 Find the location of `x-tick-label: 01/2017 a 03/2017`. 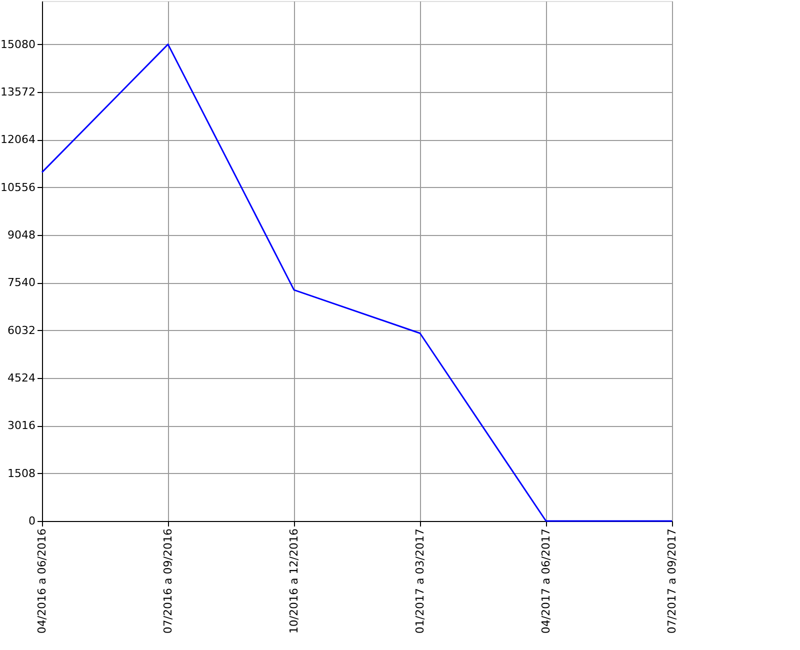

x-tick-label: 01/2017 a 03/2017 is located at coordinates (420, 581).